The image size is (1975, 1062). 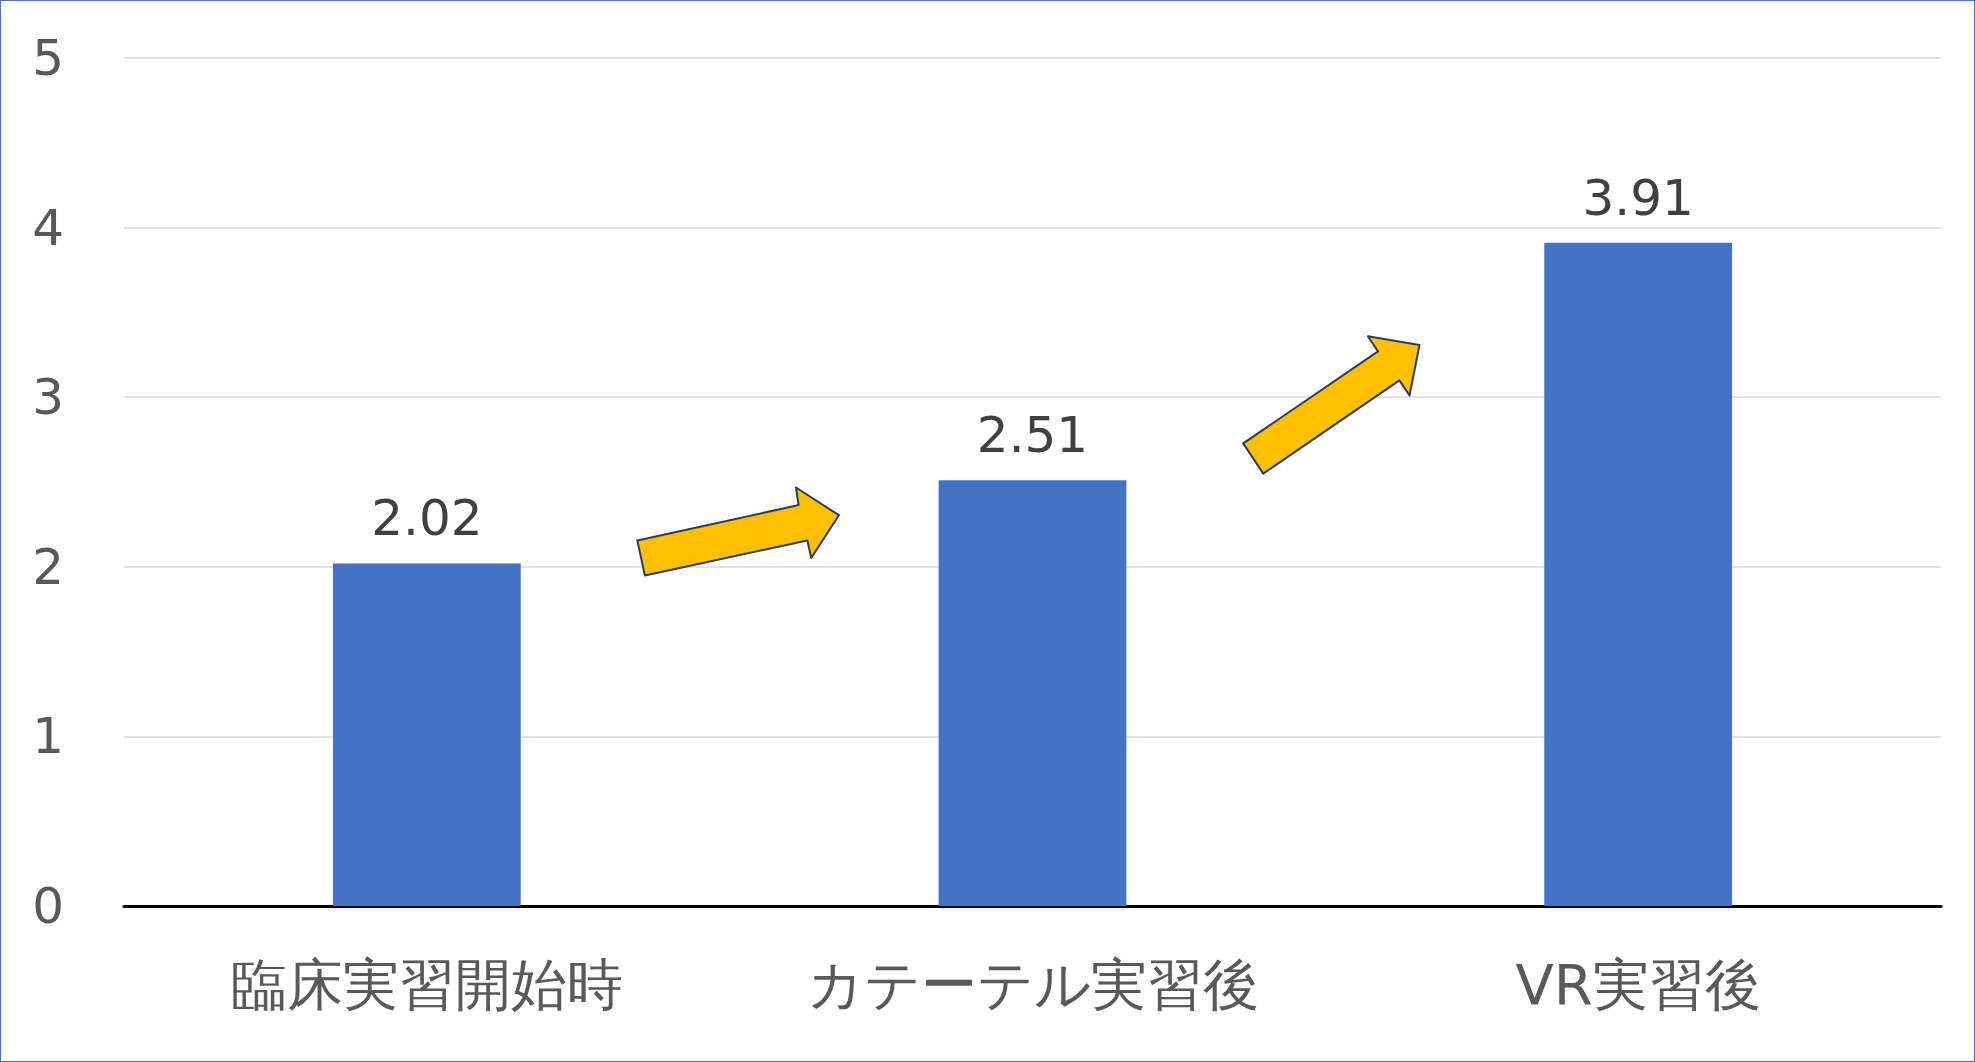 What do you see at coordinates (426, 984) in the screenshot?
I see `x-tick-label: 臨床実習開始時` at bounding box center [426, 984].